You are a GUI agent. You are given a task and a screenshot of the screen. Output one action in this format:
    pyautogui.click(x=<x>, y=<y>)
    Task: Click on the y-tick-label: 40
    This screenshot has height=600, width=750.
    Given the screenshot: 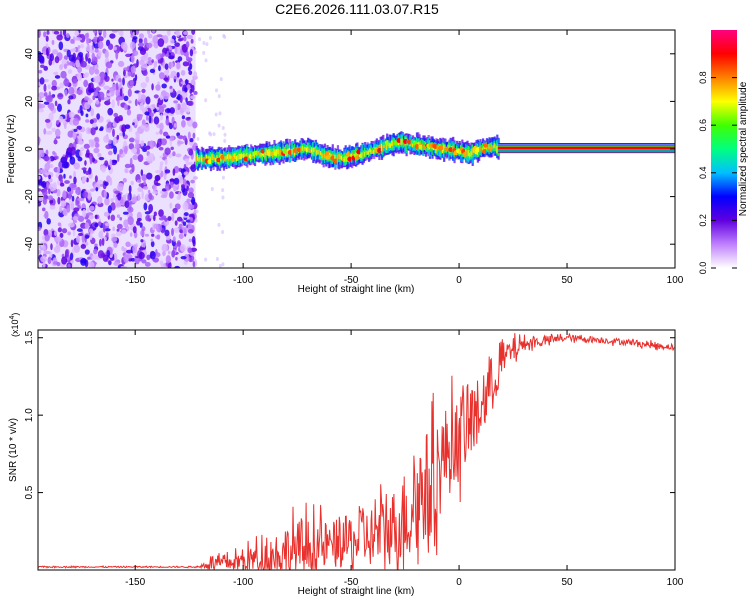 What is the action you would take?
    pyautogui.click(x=29, y=54)
    